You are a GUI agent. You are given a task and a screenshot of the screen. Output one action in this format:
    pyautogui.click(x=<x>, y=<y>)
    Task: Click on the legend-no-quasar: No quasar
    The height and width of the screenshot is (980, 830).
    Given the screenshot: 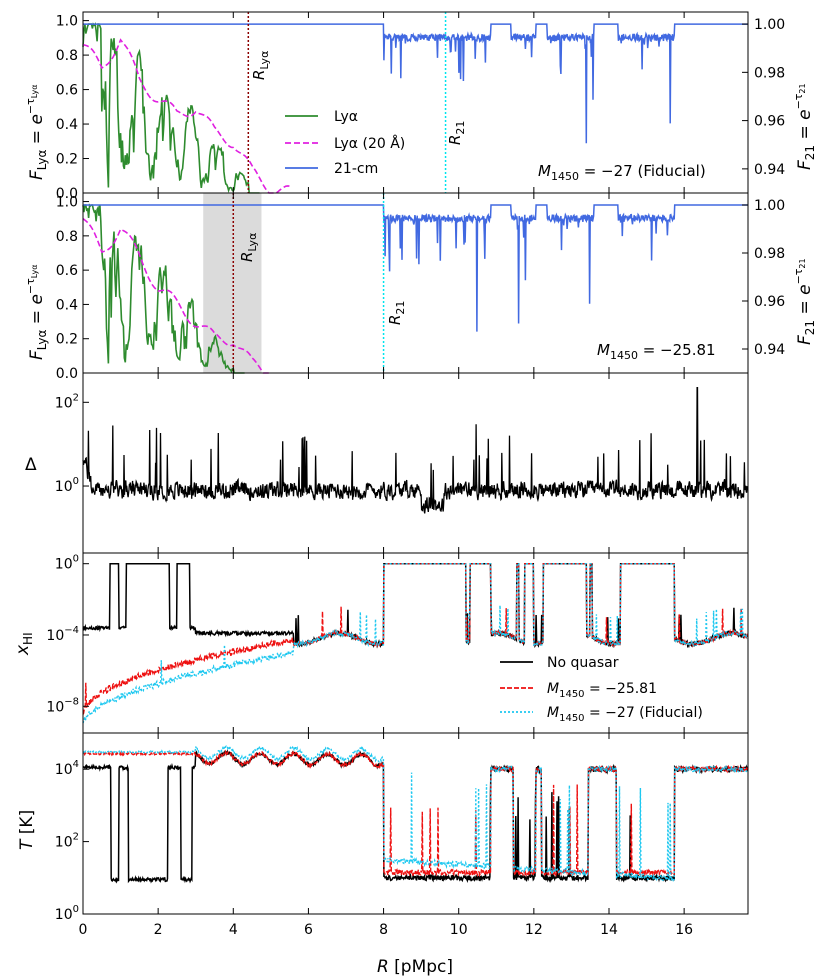 What is the action you would take?
    pyautogui.click(x=583, y=663)
    